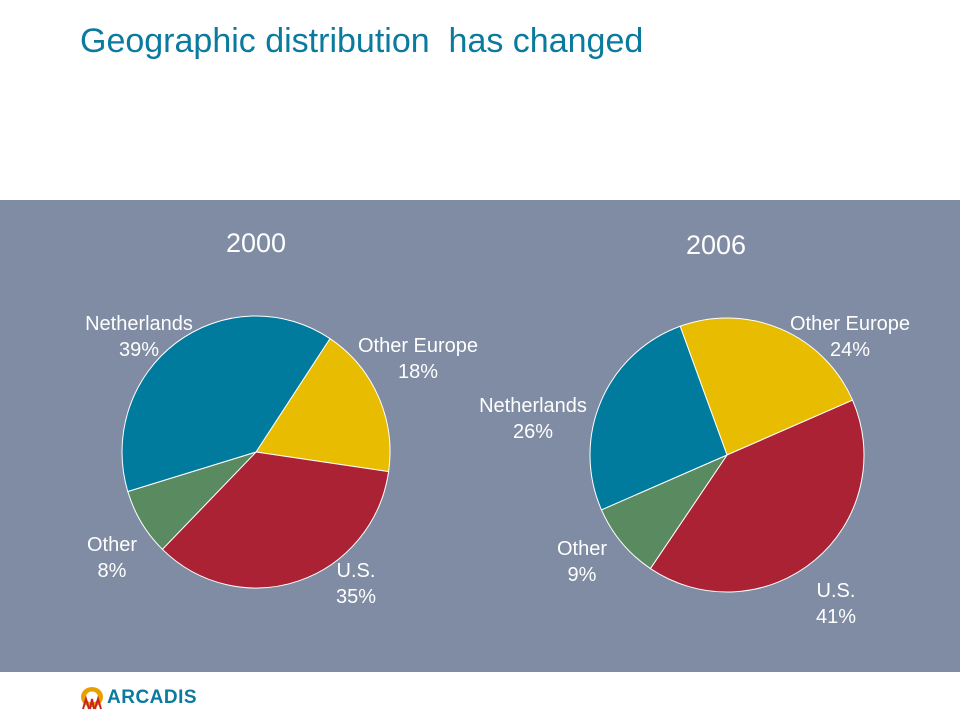  What do you see at coordinates (112, 571) in the screenshot?
I see `slice-label-value: 8%` at bounding box center [112, 571].